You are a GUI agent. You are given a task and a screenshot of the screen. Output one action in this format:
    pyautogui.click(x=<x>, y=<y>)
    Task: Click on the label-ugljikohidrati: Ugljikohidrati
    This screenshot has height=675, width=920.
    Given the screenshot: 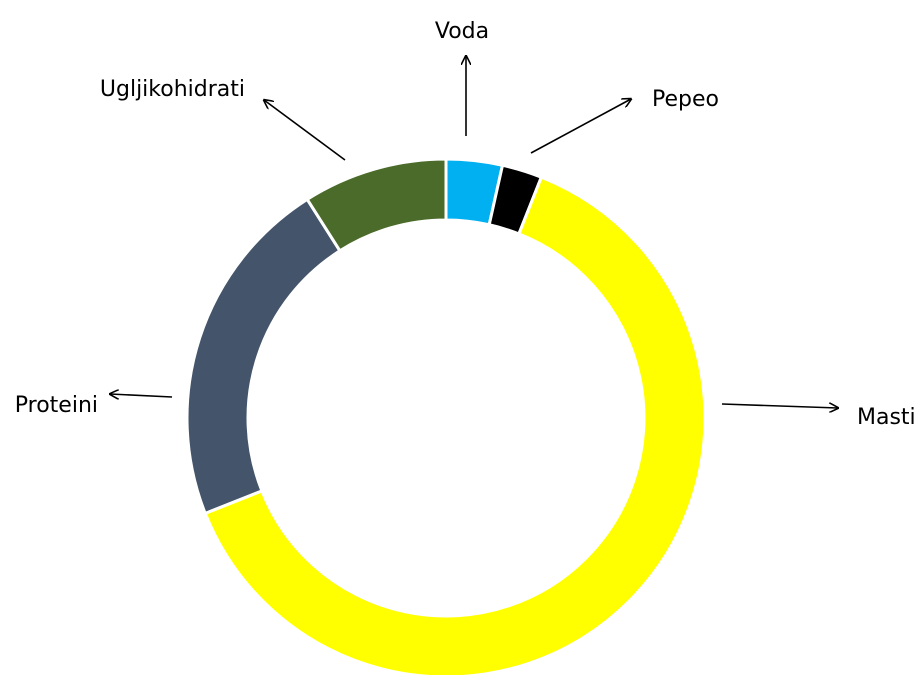 What is the action you would take?
    pyautogui.click(x=172, y=89)
    